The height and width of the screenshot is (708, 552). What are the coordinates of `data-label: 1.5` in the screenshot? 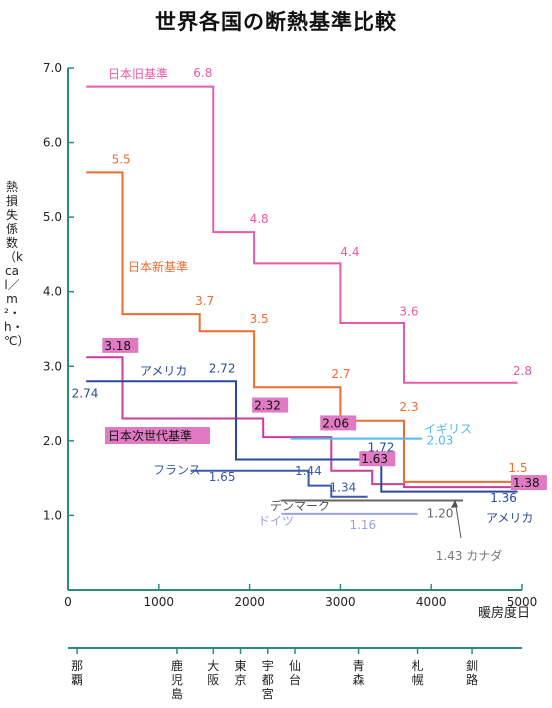 It's located at (517, 468).